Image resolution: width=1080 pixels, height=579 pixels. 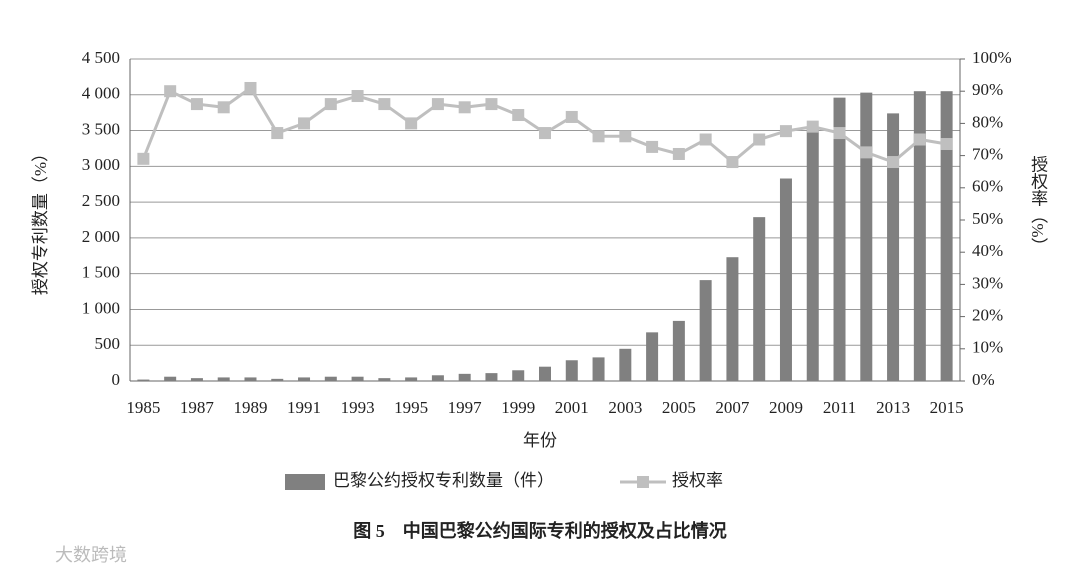 What do you see at coordinates (992, 57) in the screenshot?
I see `y2-tick-label: 100%` at bounding box center [992, 57].